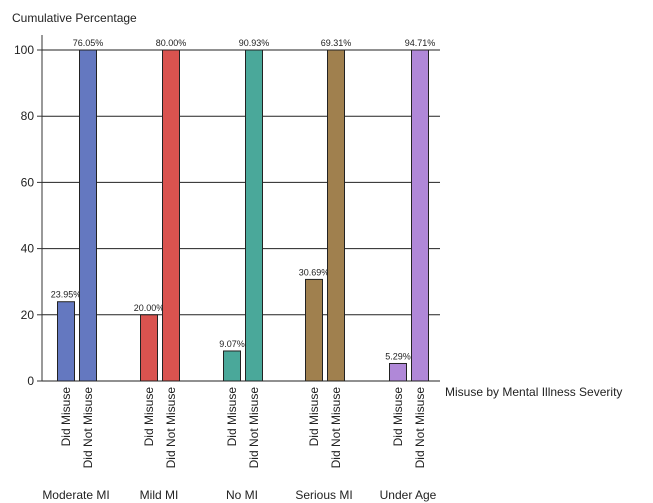  I want to click on y-tick-label-80: 80, so click(28, 116).